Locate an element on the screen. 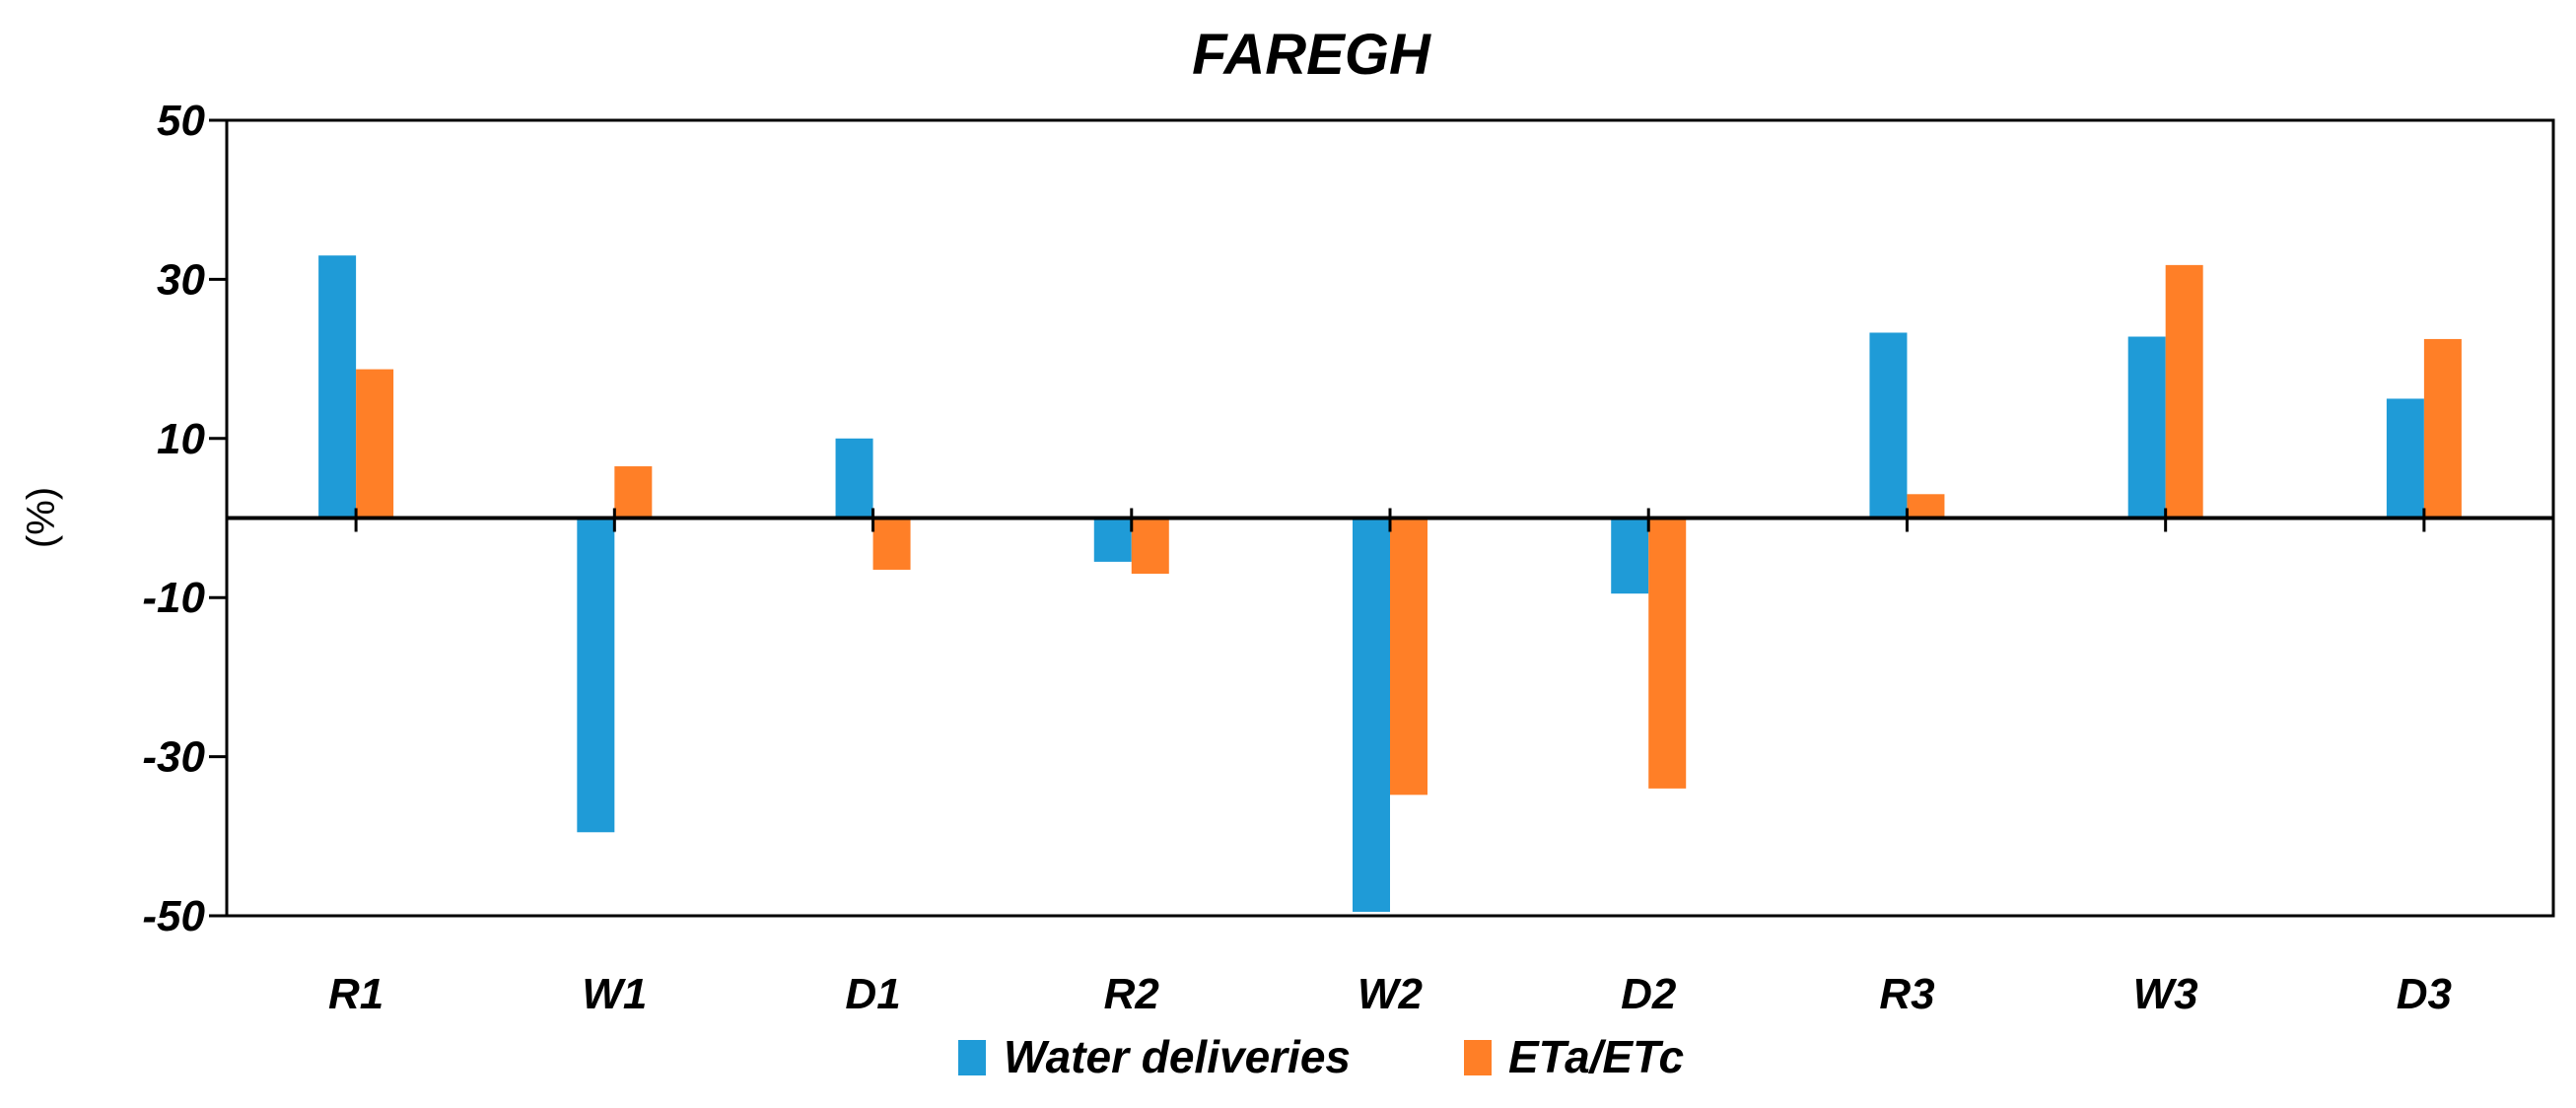 This screenshot has width=2576, height=1108. bar-r1-water-deliveries is located at coordinates (338, 387).